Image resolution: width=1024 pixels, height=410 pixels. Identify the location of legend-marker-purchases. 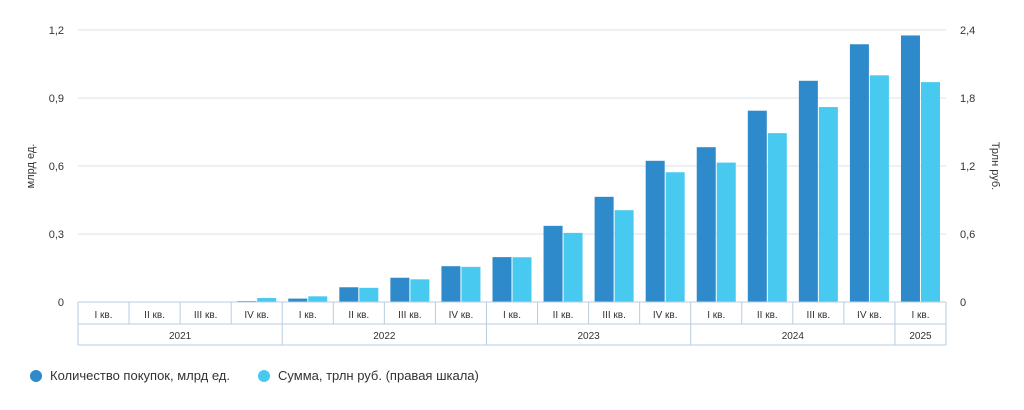
(36, 375).